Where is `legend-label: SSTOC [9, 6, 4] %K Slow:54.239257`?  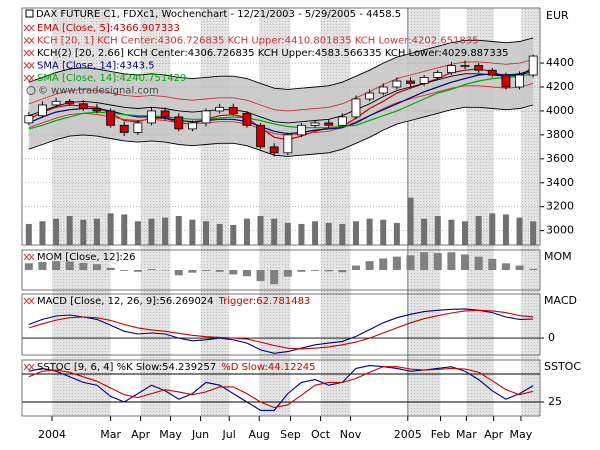
legend-label: SSTOC [9, 6, 4] %K Slow:54.239257 is located at coordinates (126, 367).